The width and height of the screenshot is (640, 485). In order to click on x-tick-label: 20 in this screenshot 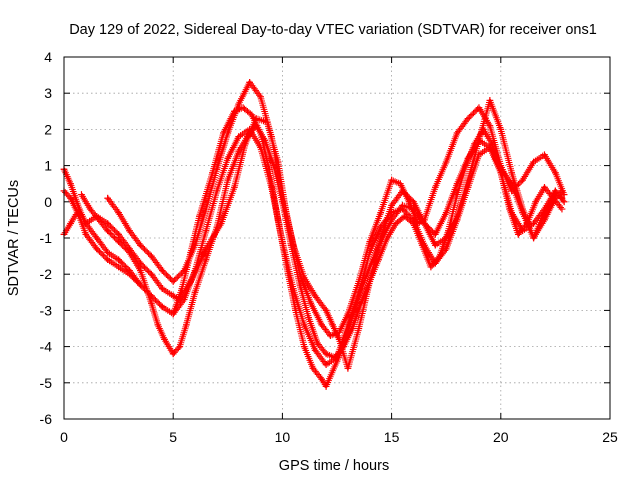, I will do `click(501, 437)`.